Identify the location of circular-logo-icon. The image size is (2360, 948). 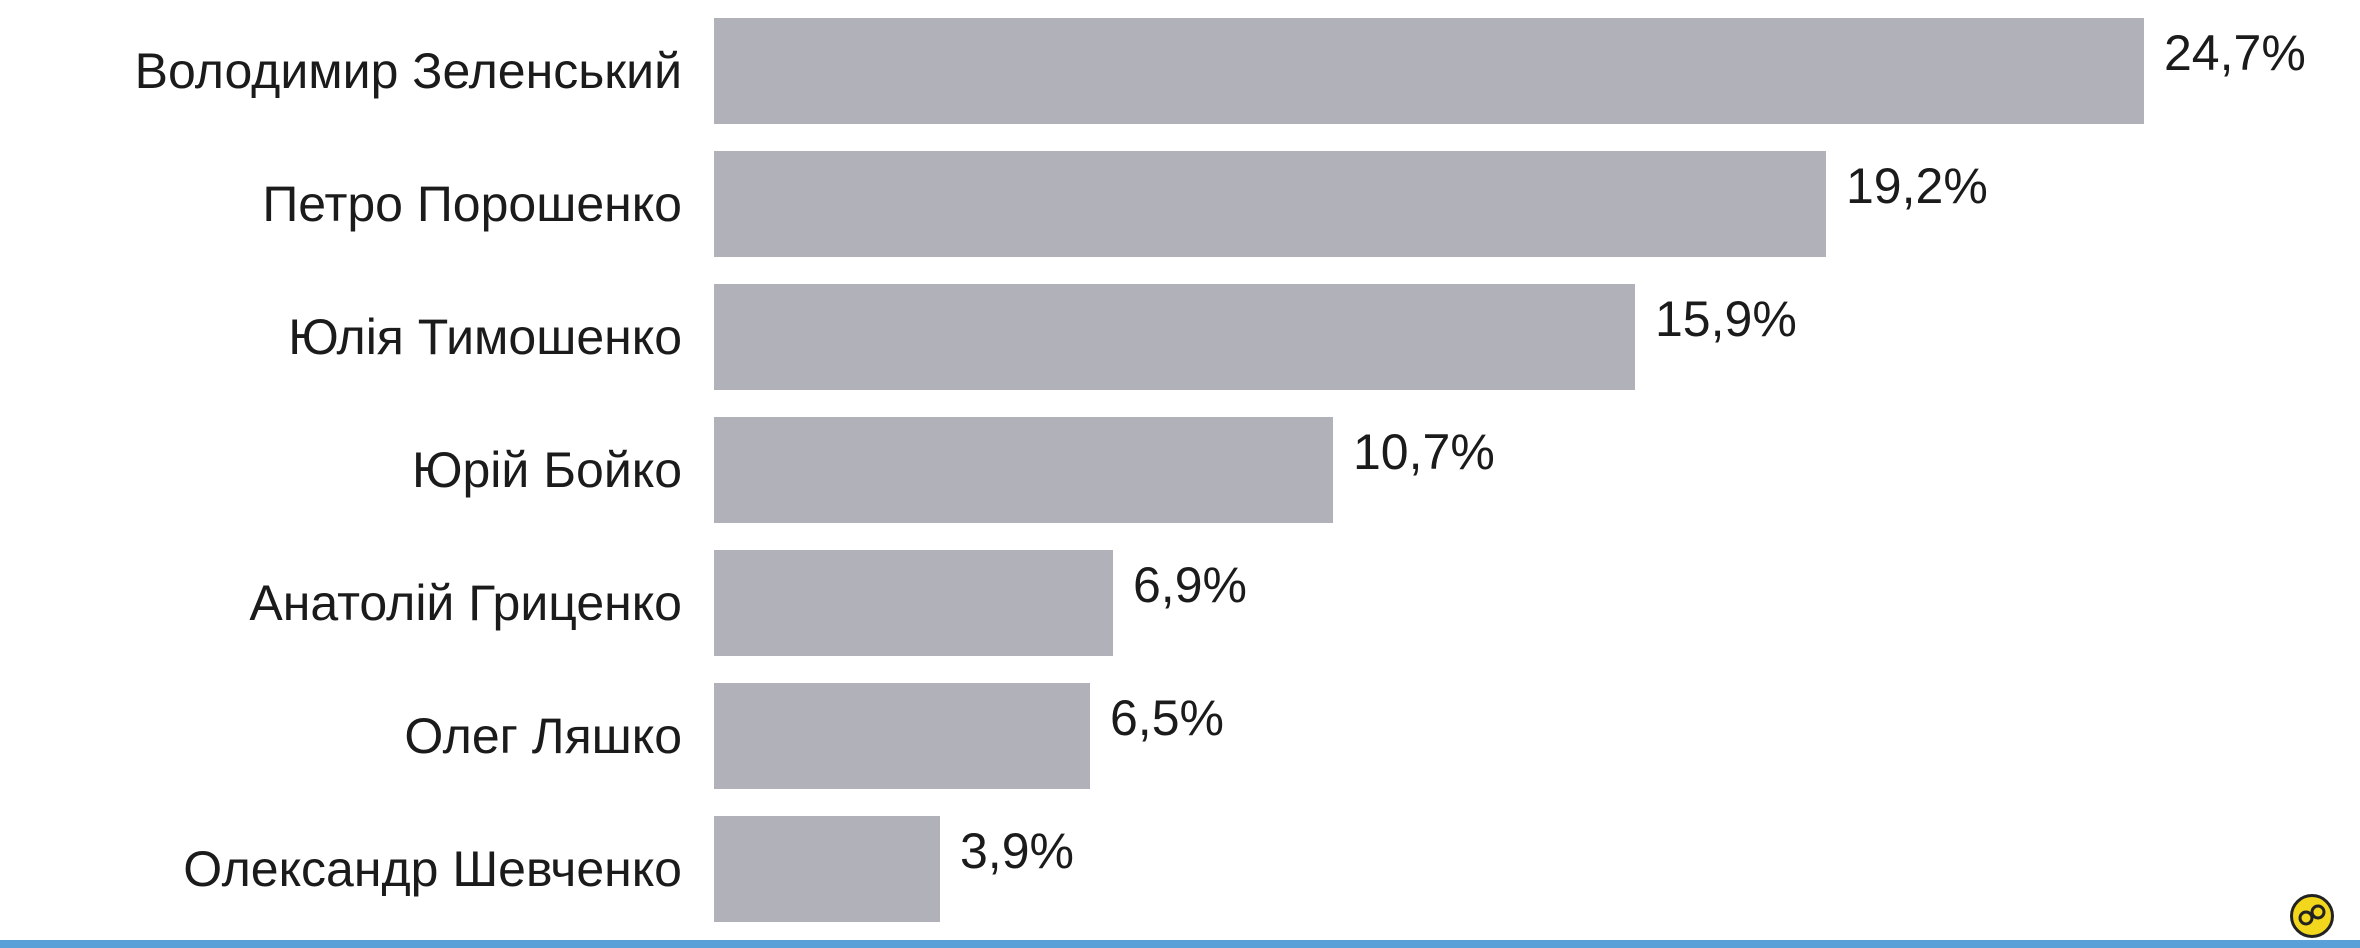
(2312, 916).